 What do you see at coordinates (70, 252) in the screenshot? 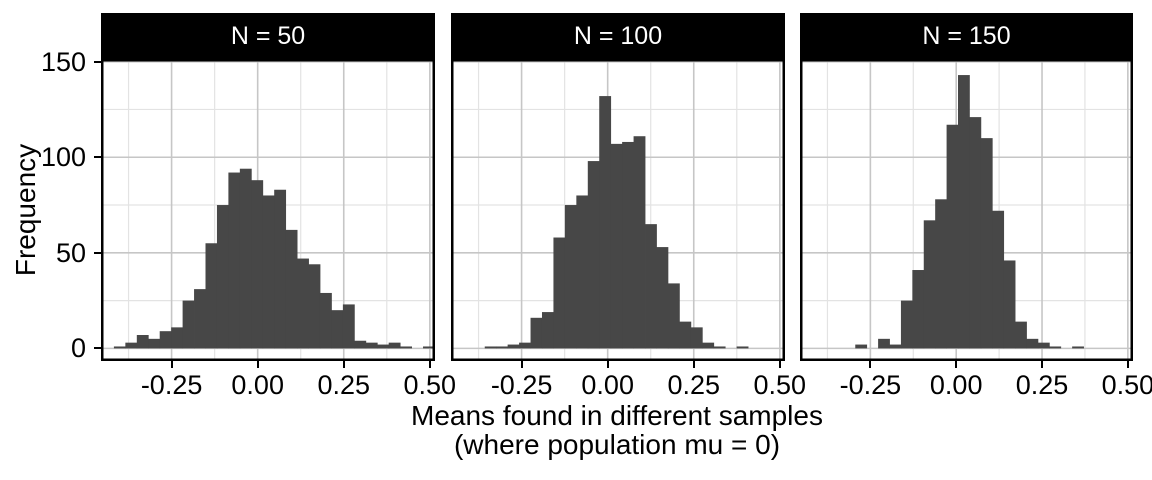
I see `y-tick-label: 50` at bounding box center [70, 252].